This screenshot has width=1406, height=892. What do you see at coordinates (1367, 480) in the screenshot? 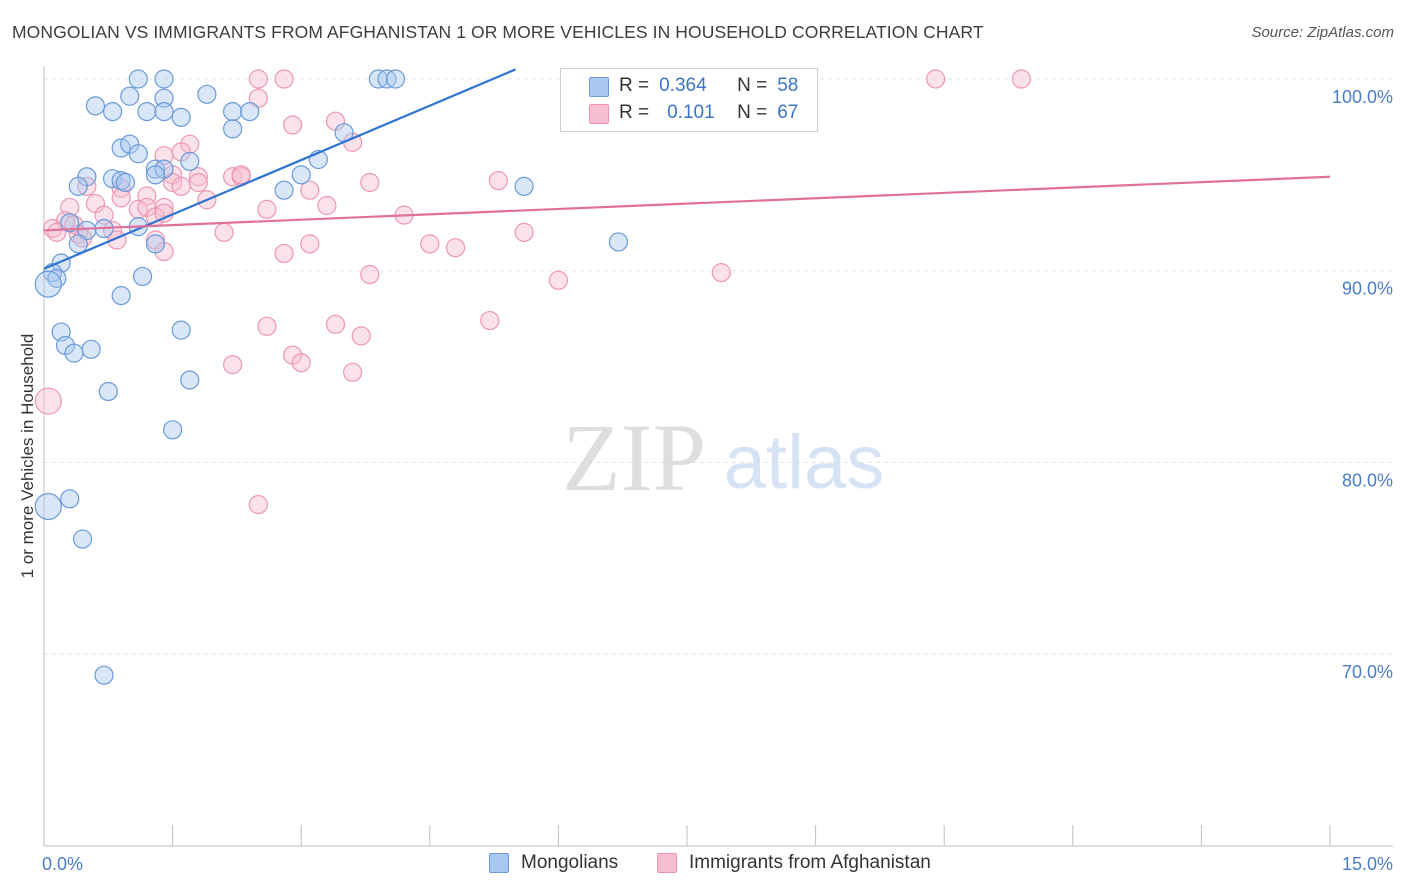
I see `y-tick-label: 80.0%` at bounding box center [1367, 480].